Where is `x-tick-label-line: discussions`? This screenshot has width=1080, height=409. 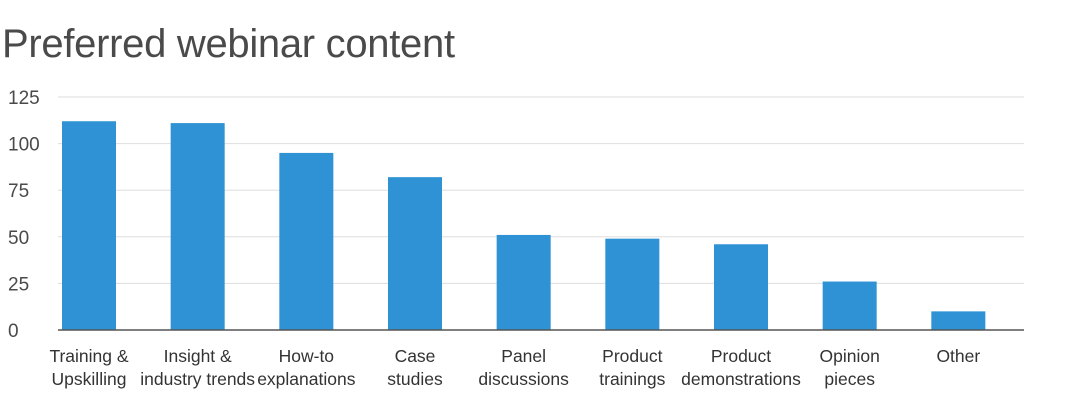 x-tick-label-line: discussions is located at coordinates (523, 379).